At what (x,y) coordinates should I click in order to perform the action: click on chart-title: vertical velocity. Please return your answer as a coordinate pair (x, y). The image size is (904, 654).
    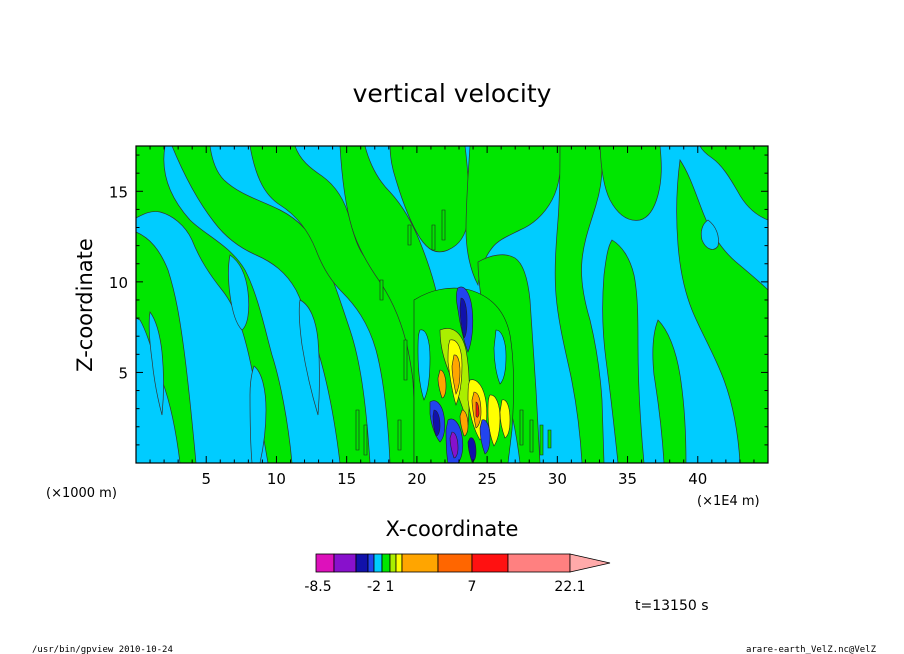
    Looking at the image, I should click on (452, 93).